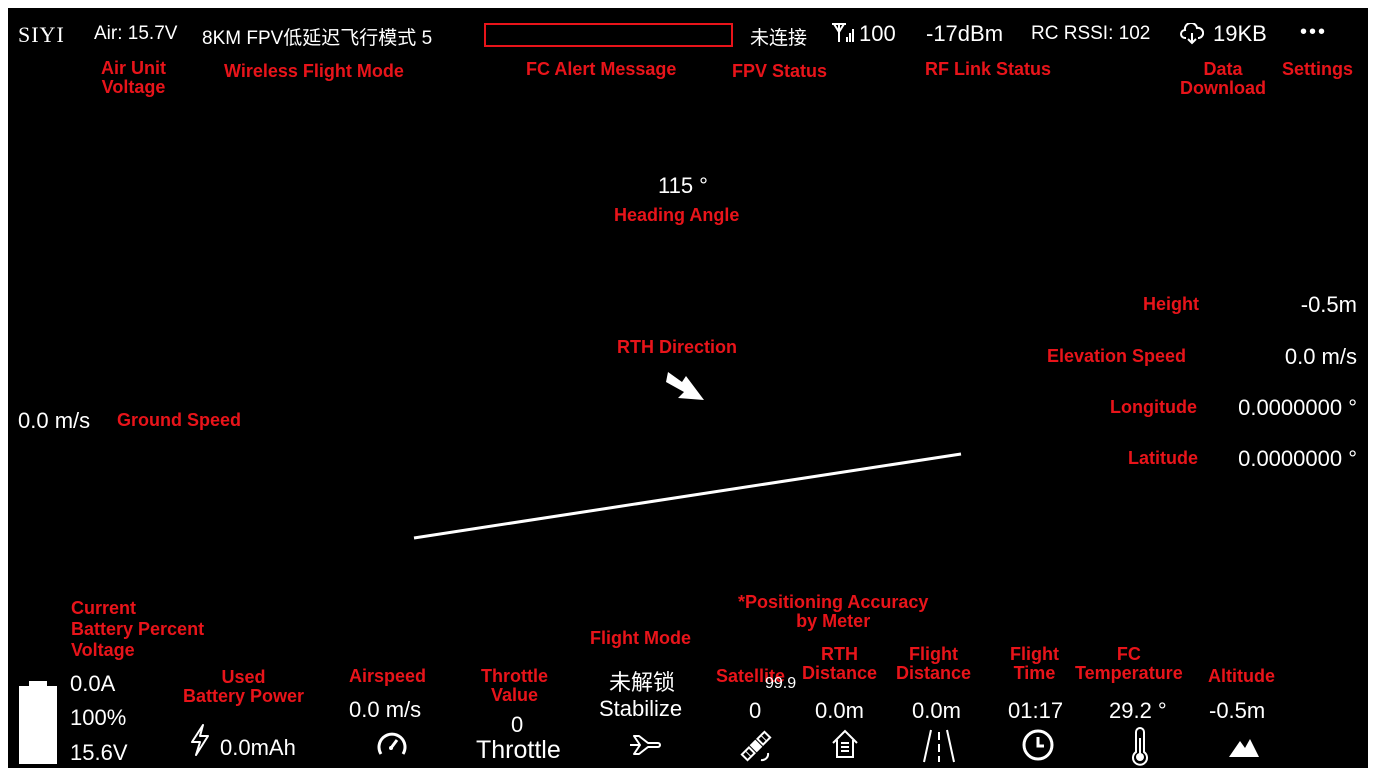 The height and width of the screenshot is (772, 1375). What do you see at coordinates (518, 750) in the screenshot?
I see `throttle-label: Throttle` at bounding box center [518, 750].